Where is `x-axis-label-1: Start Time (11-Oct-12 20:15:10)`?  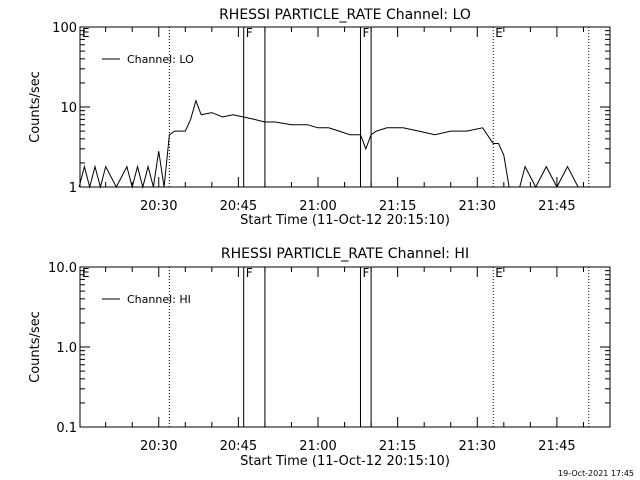 x-axis-label-1: Start Time (11-Oct-12 20:15:10) is located at coordinates (345, 220).